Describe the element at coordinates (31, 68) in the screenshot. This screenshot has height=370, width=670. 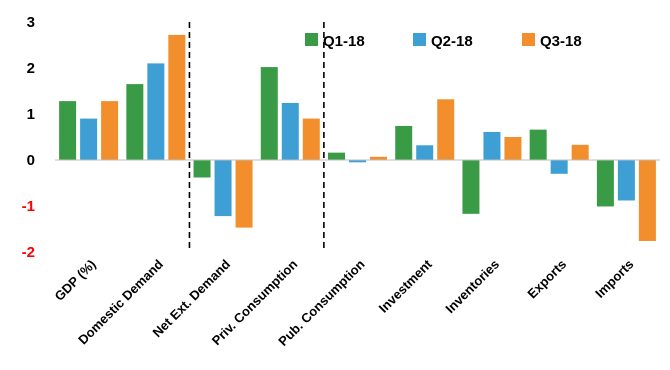
I see `y-tick-label: 2` at that location.